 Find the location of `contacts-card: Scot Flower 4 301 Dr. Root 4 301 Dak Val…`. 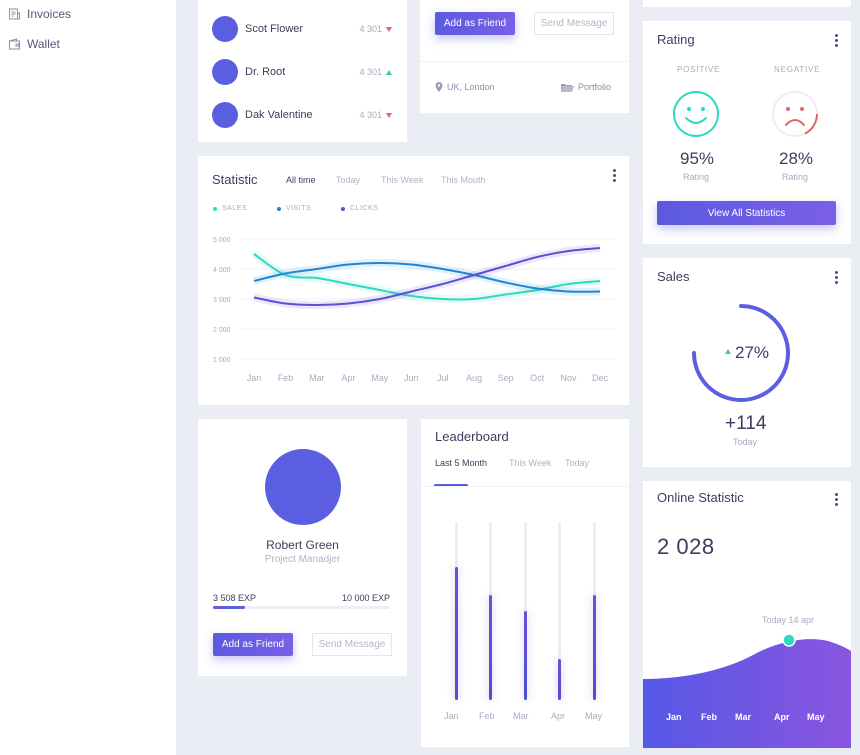

contacts-card: Scot Flower 4 301 Dr. Root 4 301 Dak Val… is located at coordinates (302, 71).